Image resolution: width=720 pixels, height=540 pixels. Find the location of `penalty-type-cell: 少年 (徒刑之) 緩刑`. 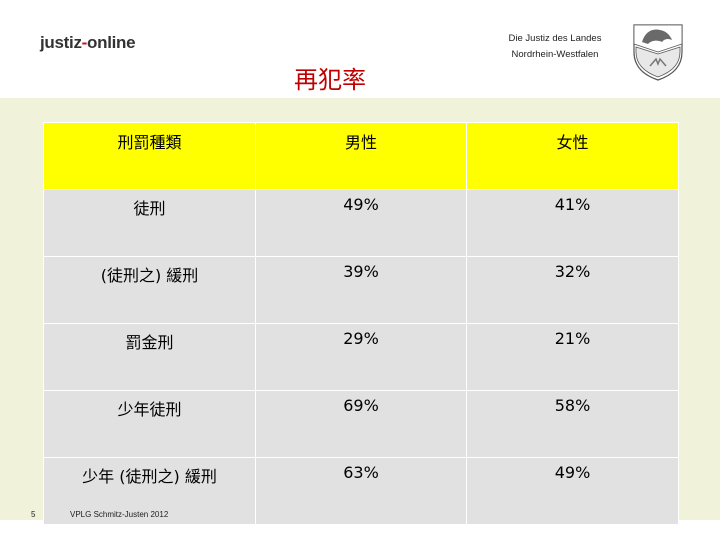

penalty-type-cell: 少年 (徒刑之) 緩刑 is located at coordinates (149, 491).